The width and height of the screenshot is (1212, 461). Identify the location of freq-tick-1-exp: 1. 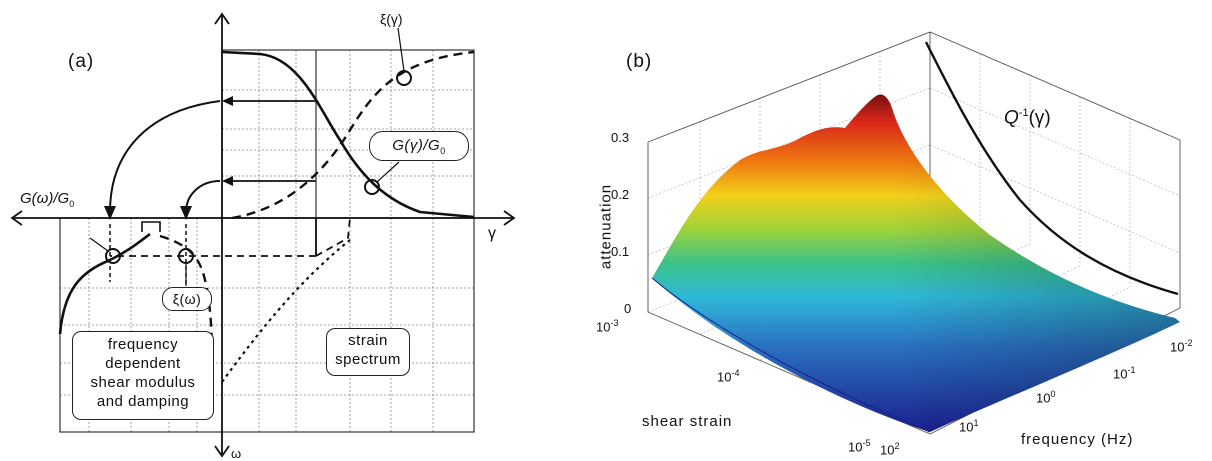
(976, 423).